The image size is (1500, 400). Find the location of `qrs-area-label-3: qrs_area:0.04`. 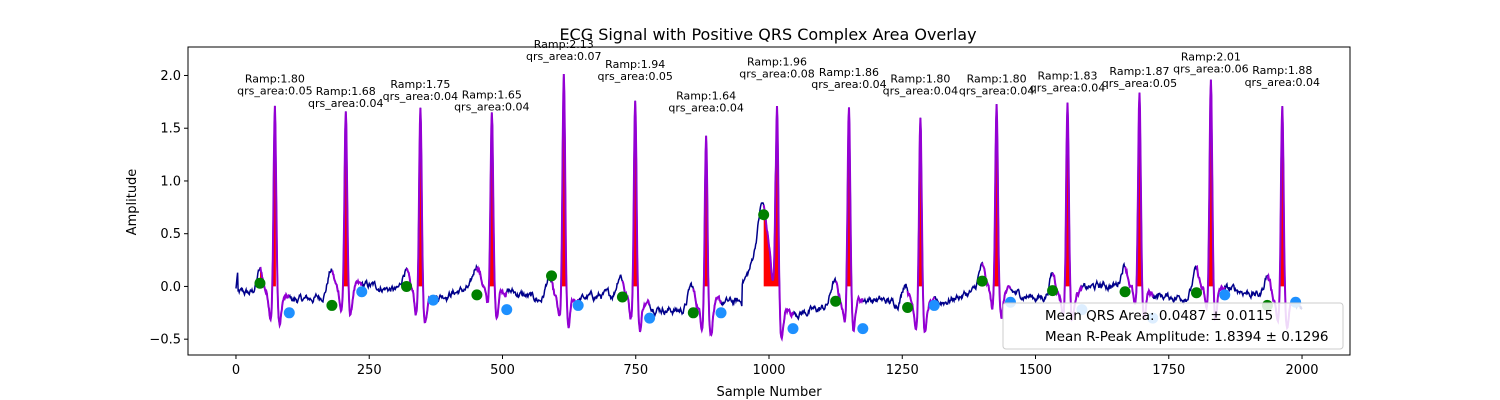

qrs-area-label-3: qrs_area:0.04 is located at coordinates (420, 96).